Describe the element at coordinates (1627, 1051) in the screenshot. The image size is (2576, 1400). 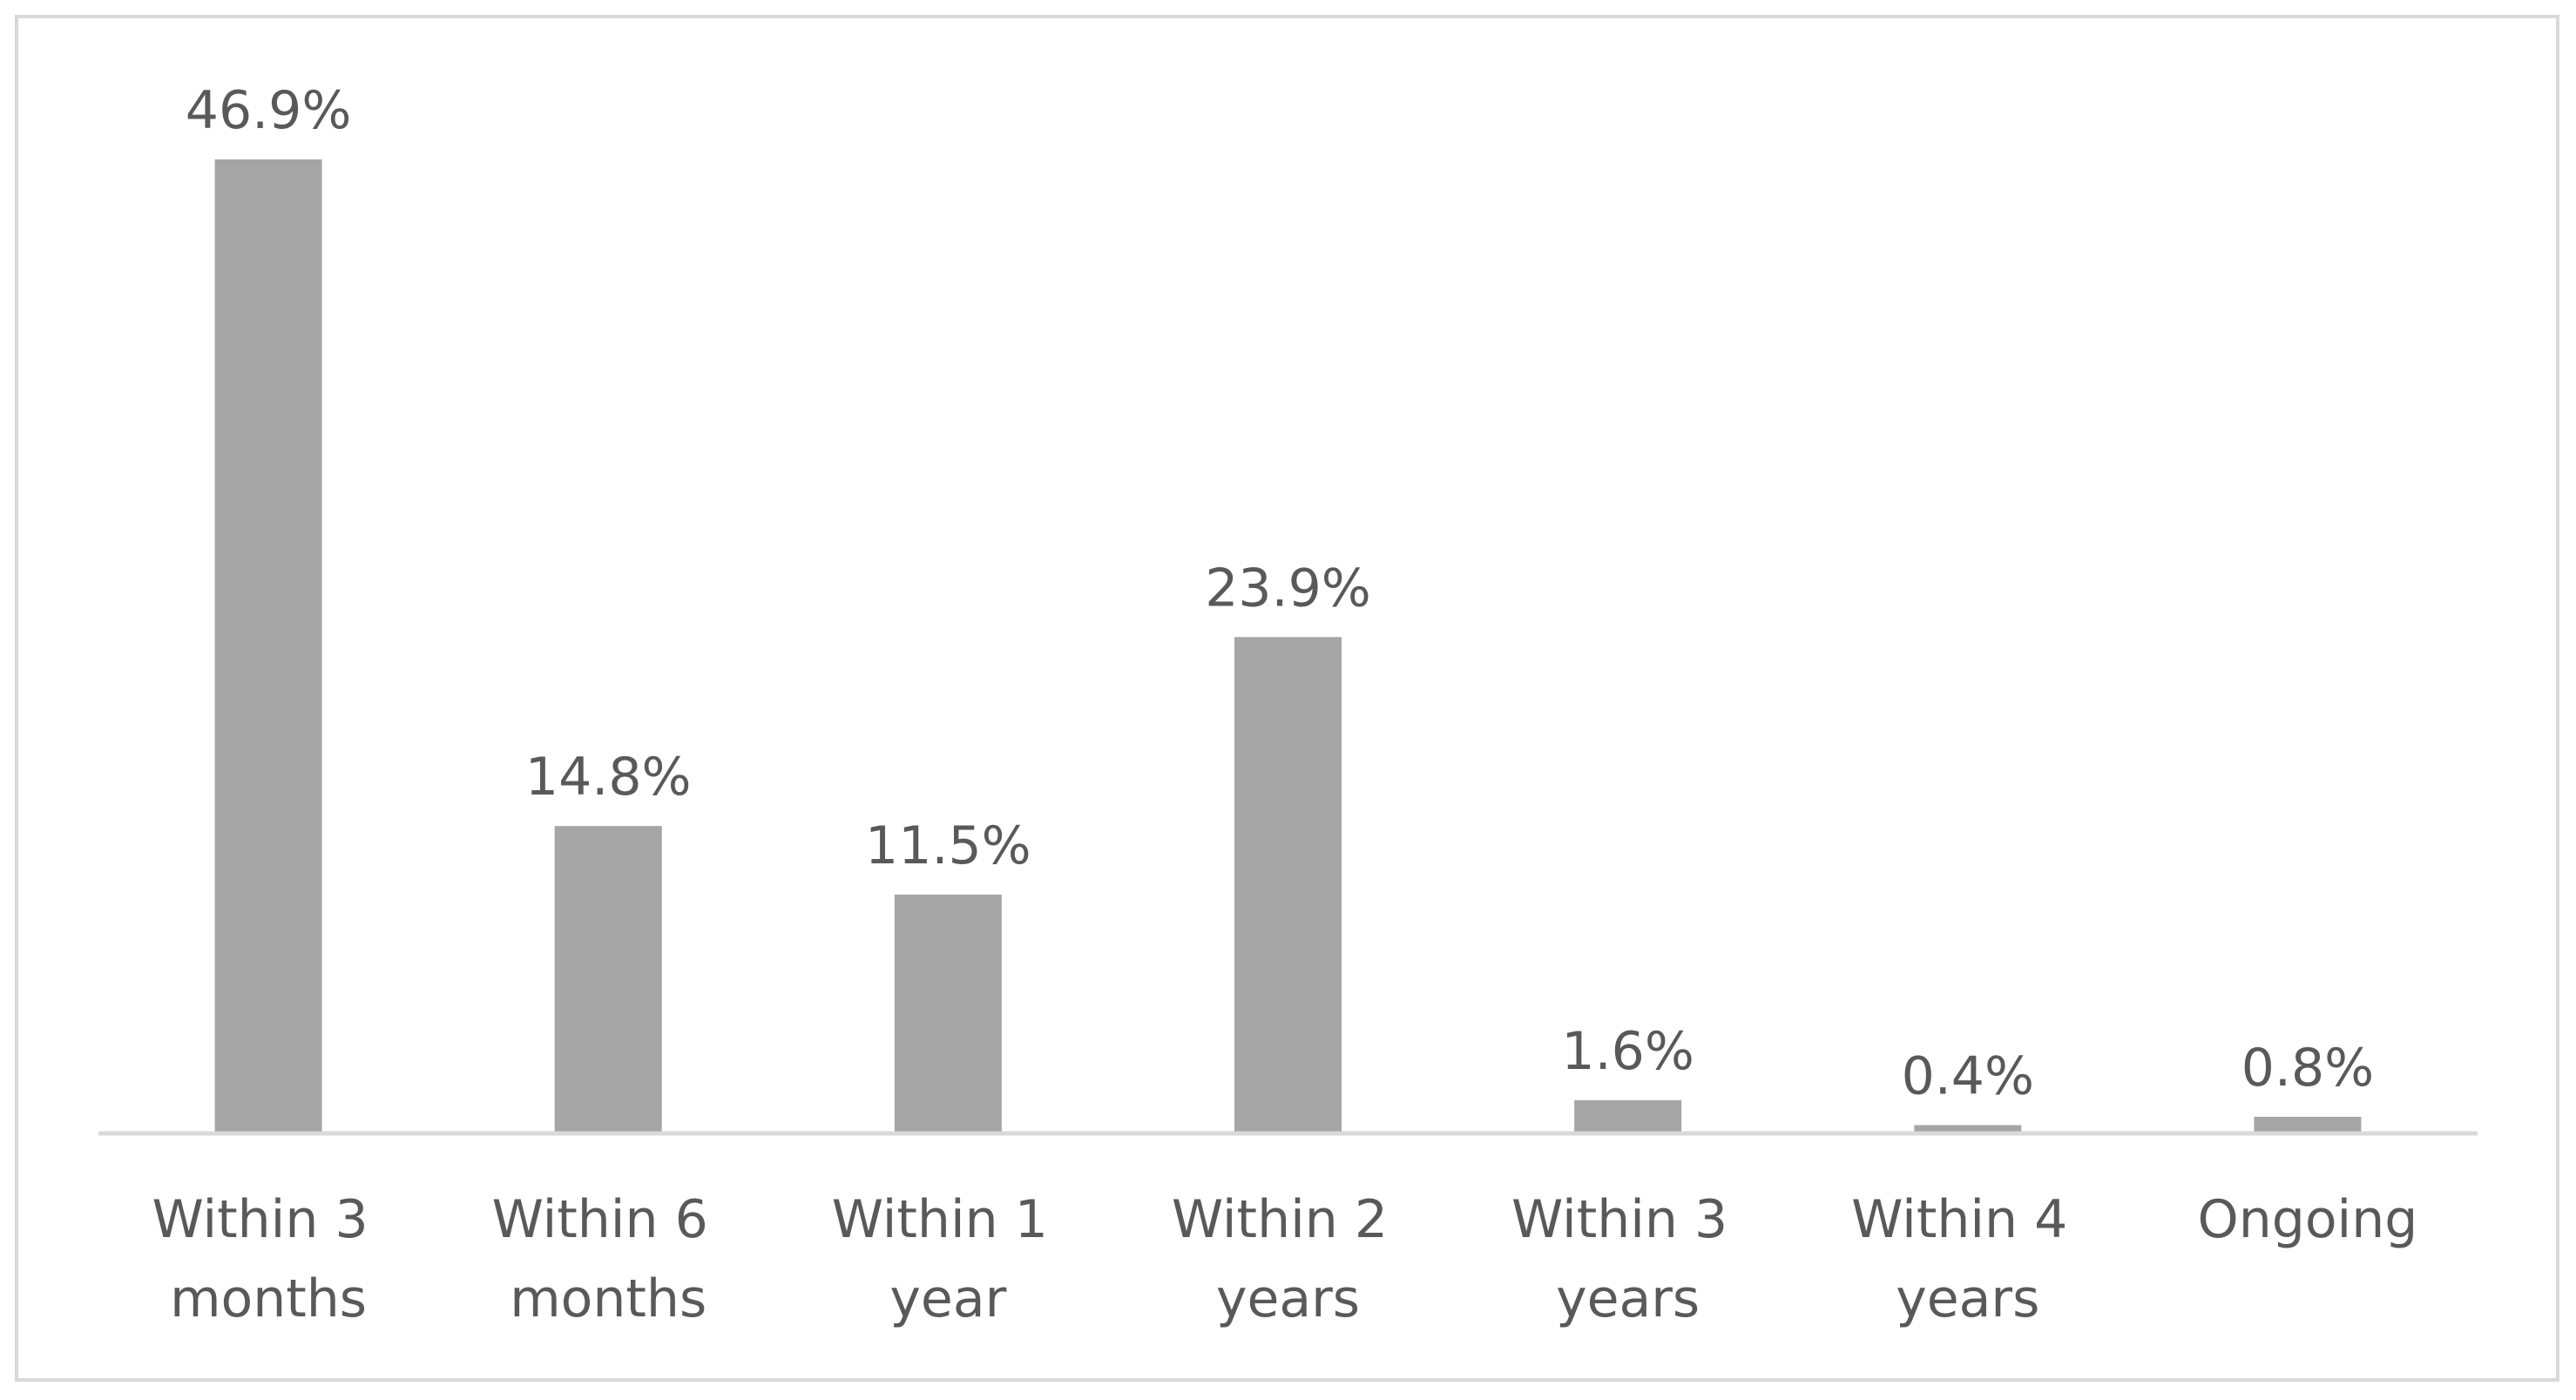
I see `data-label: 1.6%` at that location.